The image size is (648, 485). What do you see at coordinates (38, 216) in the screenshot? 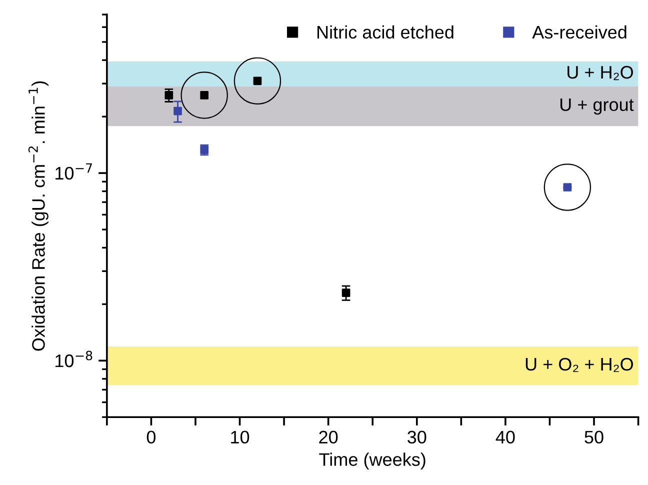
I see `y-axis-title: Oxidation Rate (gU. cm$^{−2}$. min$^{−1}$)` at bounding box center [38, 216].